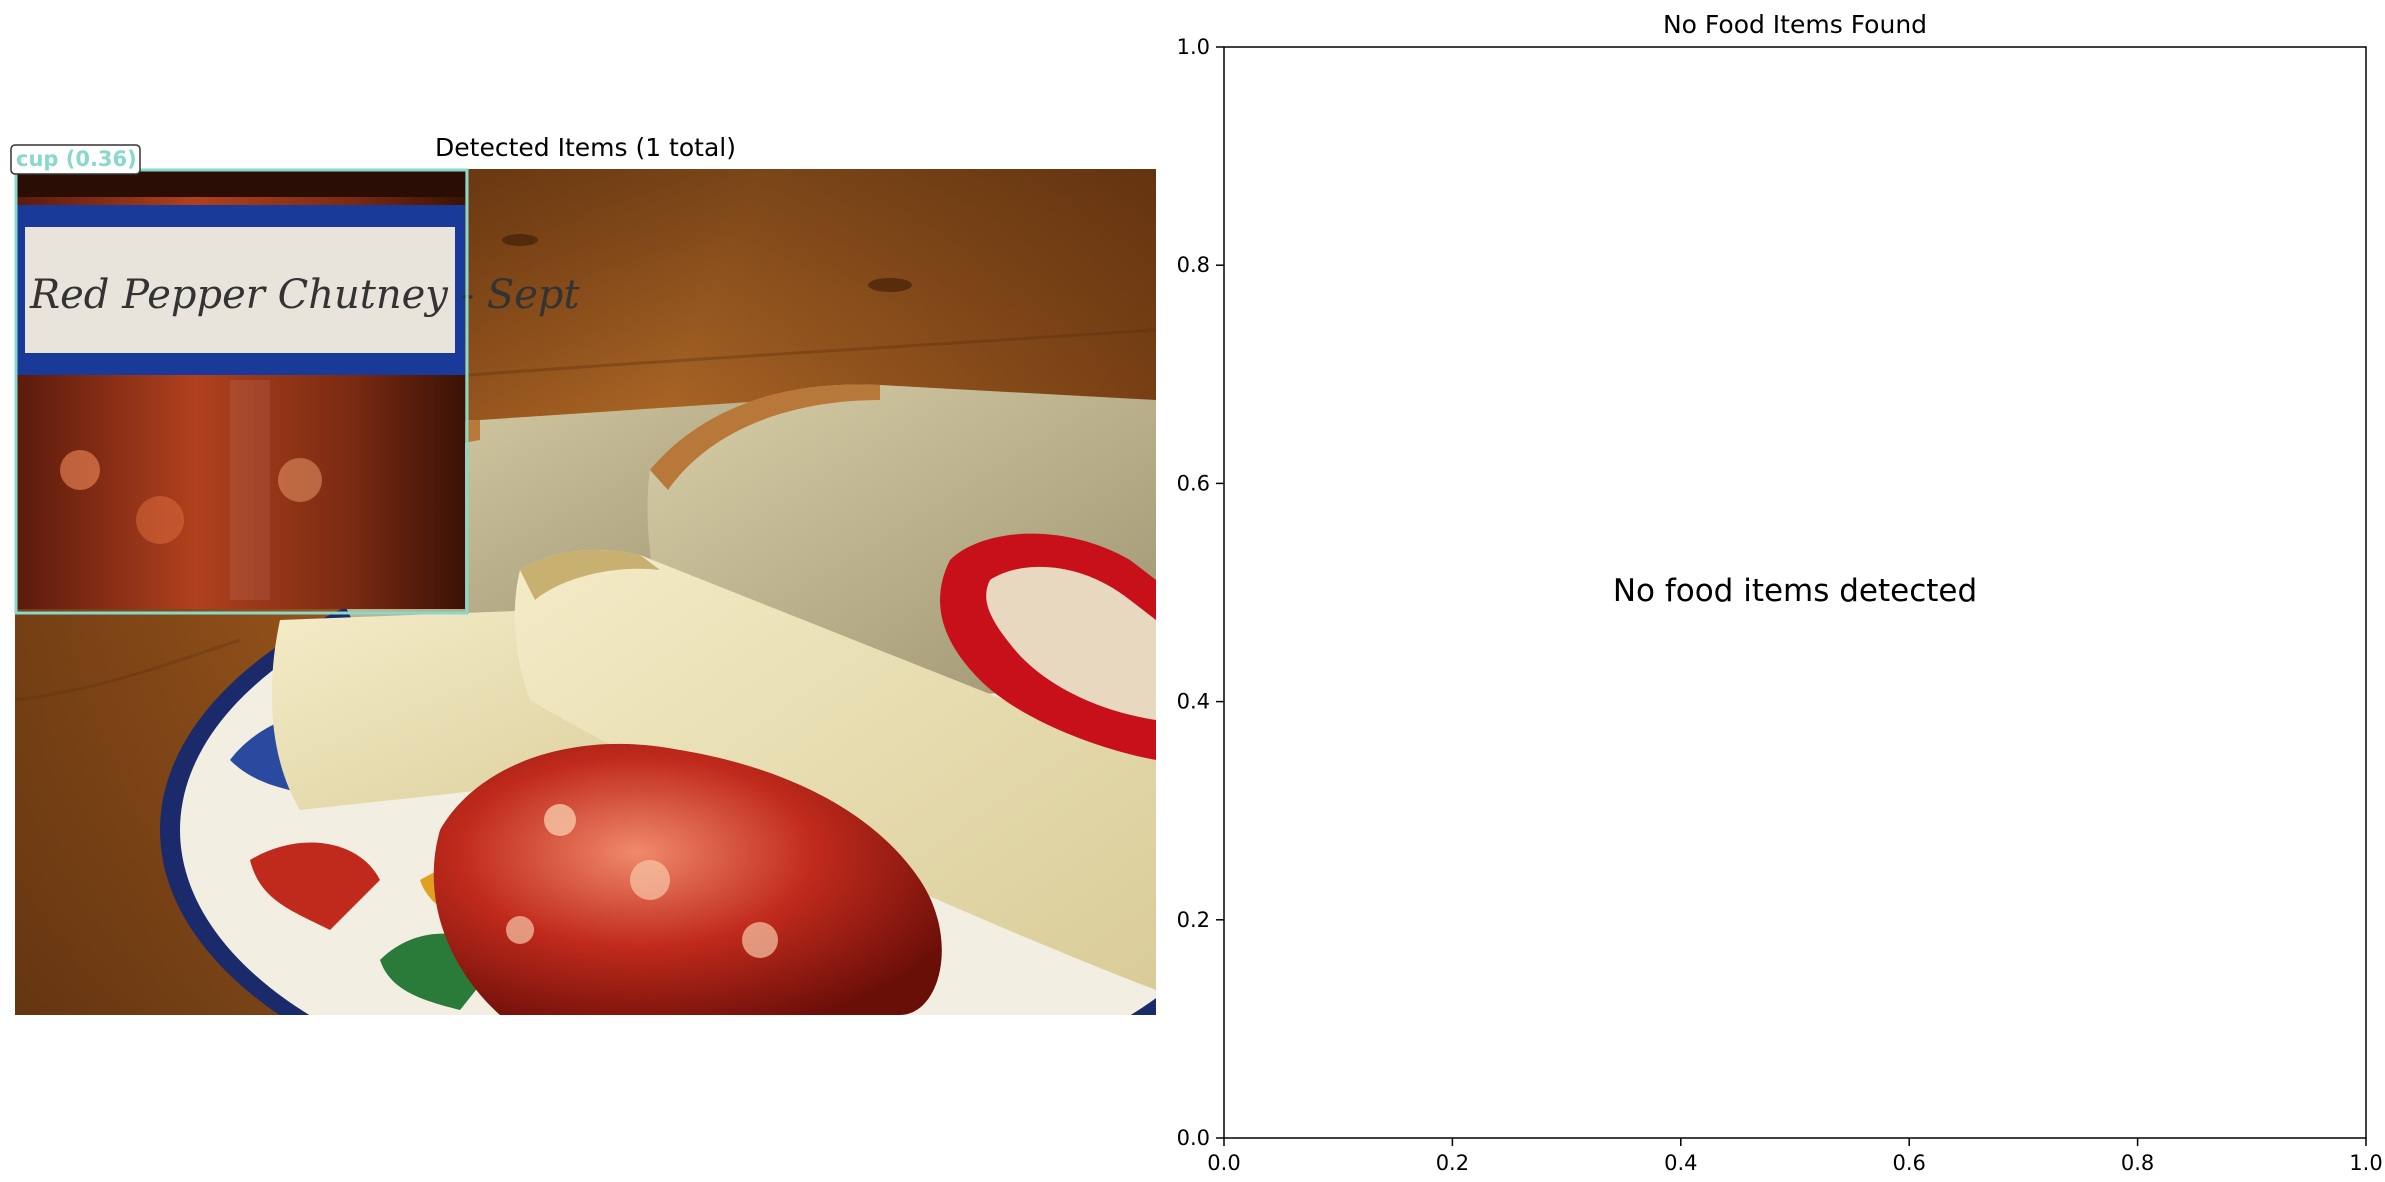 The height and width of the screenshot is (1182, 2385). I want to click on x-tick-label: 0.6, so click(1908, 1163).